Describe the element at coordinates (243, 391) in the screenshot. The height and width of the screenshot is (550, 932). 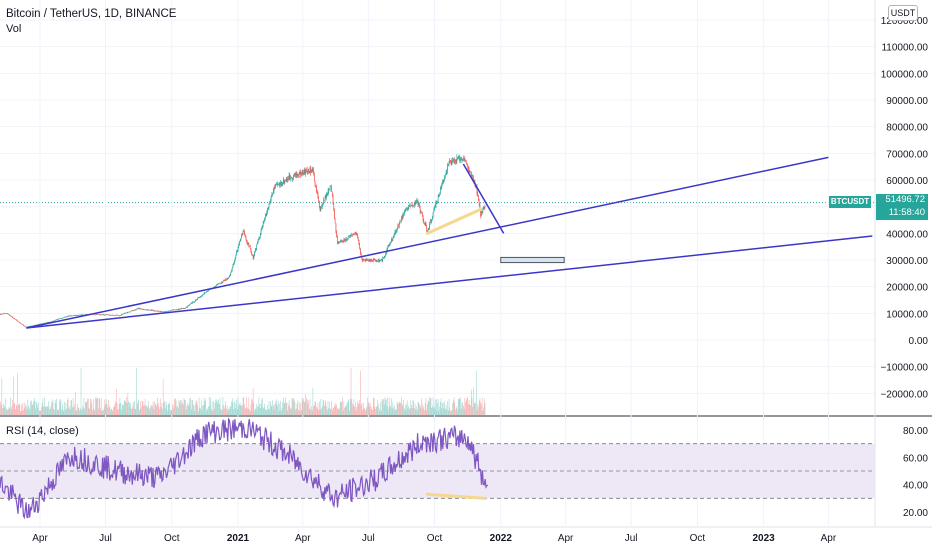
I see `volume-series` at that location.